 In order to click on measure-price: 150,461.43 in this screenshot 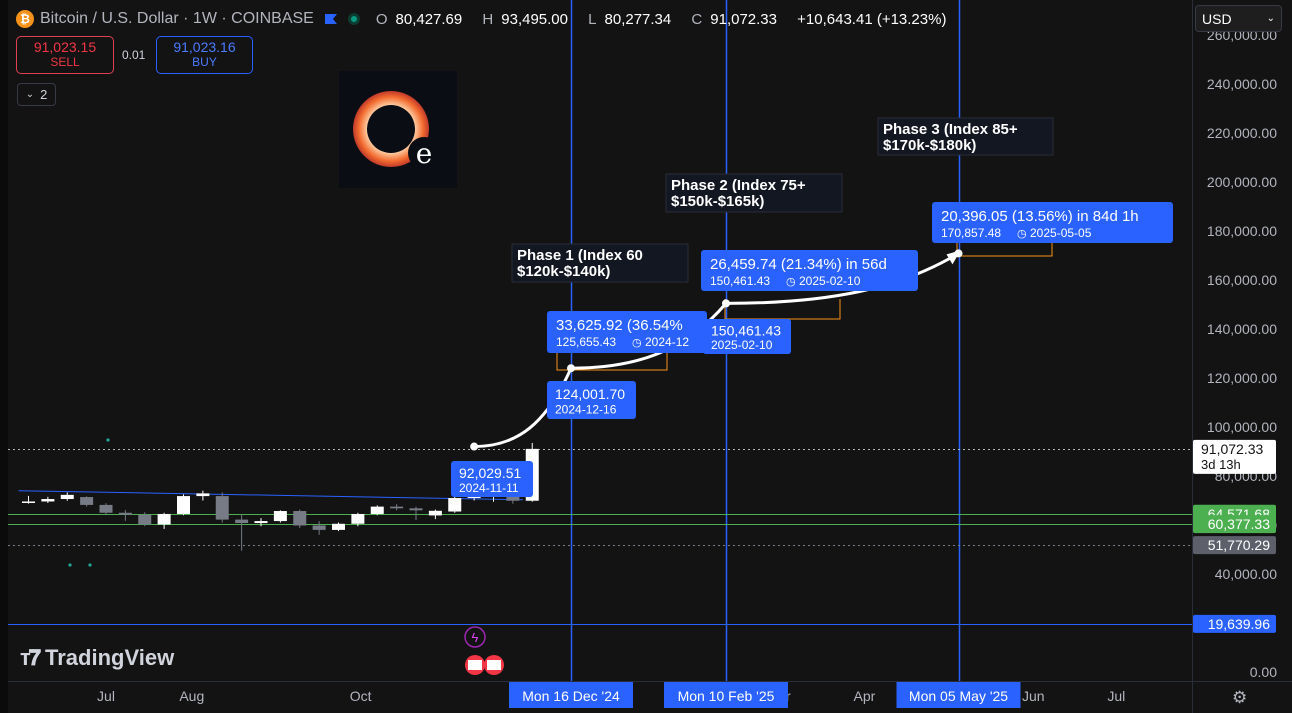, I will do `click(740, 281)`.